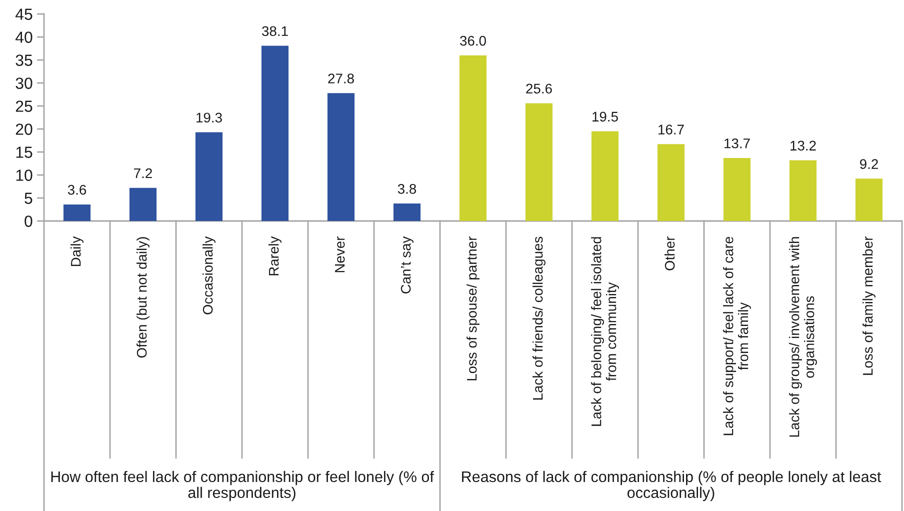  I want to click on x-tick-label: Other, so click(669, 253).